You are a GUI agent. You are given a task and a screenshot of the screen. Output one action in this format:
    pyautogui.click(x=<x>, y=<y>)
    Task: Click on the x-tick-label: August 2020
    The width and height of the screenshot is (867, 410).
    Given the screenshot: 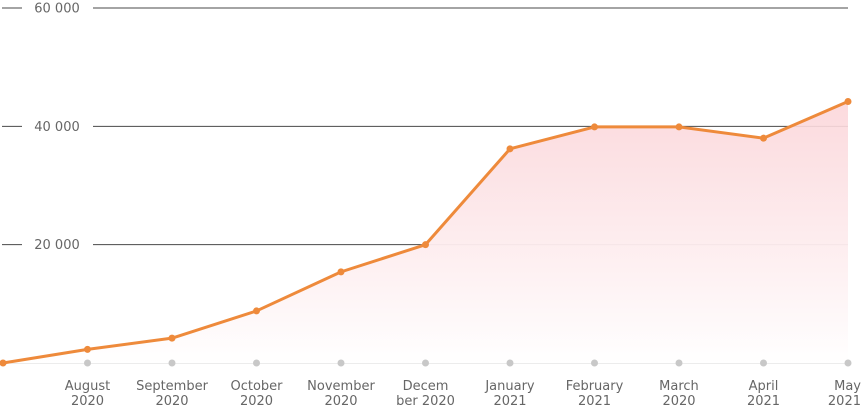 What is the action you would take?
    pyautogui.click(x=88, y=394)
    